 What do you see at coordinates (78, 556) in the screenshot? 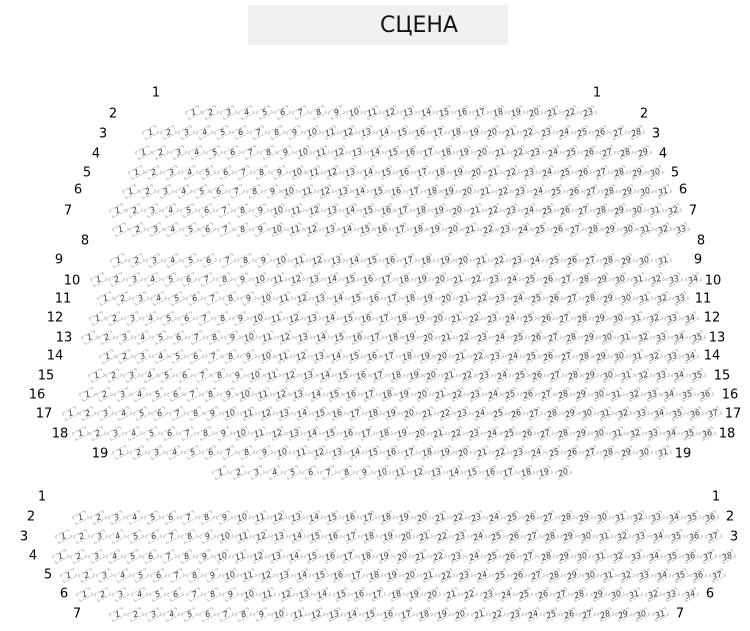
I see `seat: 2` at bounding box center [78, 556].